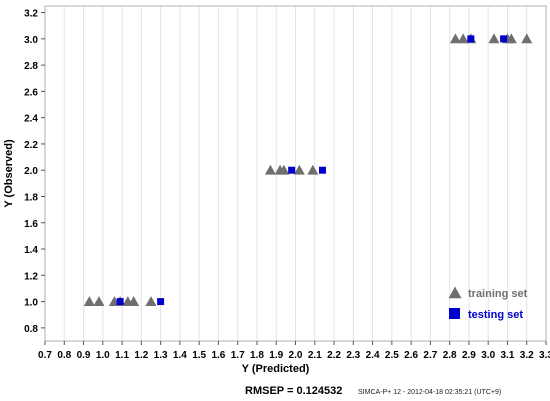 The image size is (550, 401). What do you see at coordinates (488, 355) in the screenshot?
I see `x-tick-label: 3.0` at bounding box center [488, 355].